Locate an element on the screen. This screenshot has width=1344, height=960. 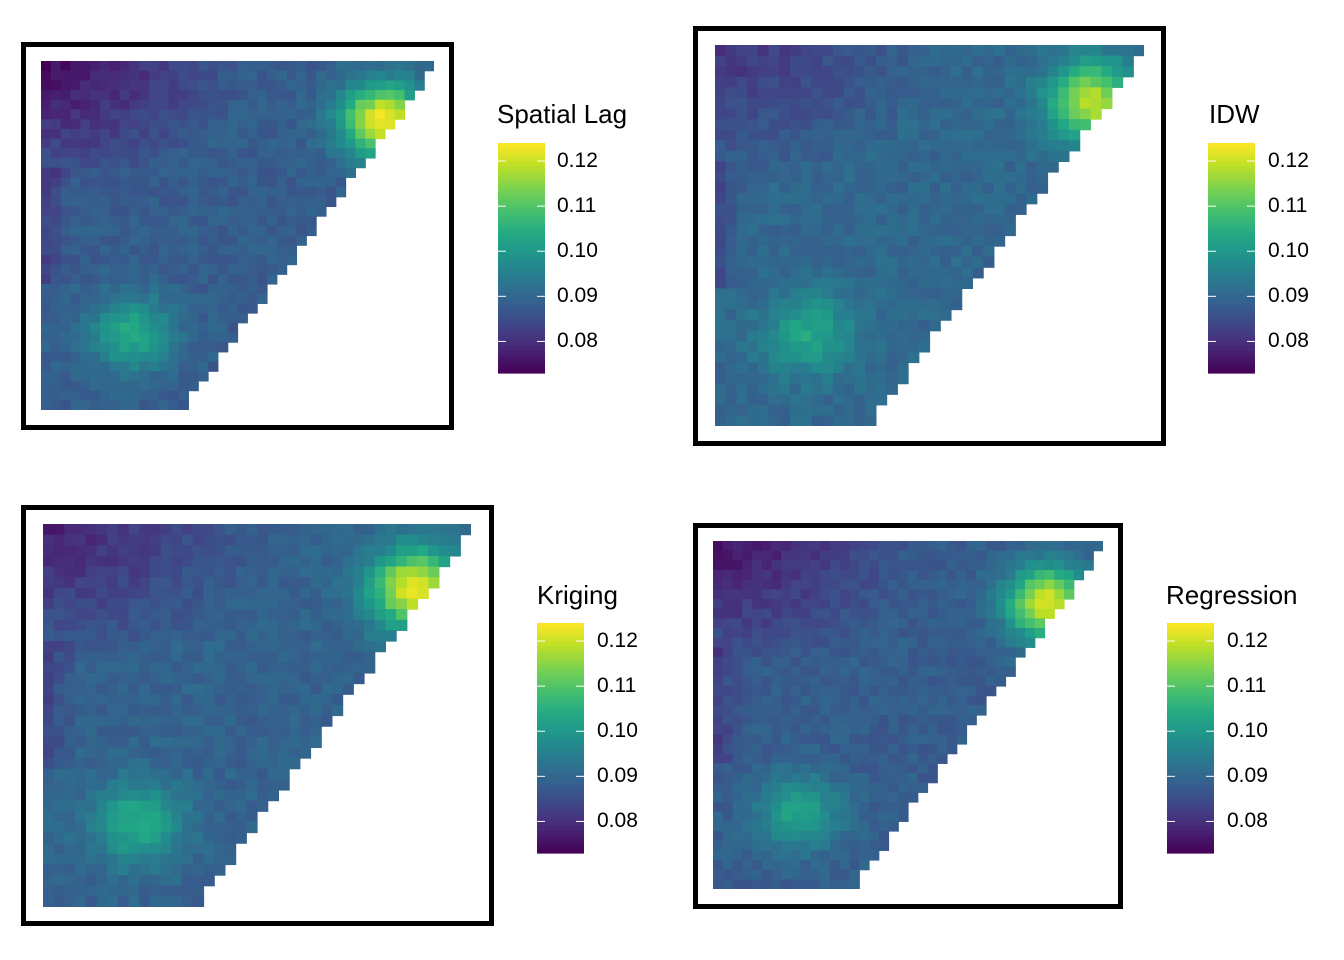
colorbar is located at coordinates (1190, 738).